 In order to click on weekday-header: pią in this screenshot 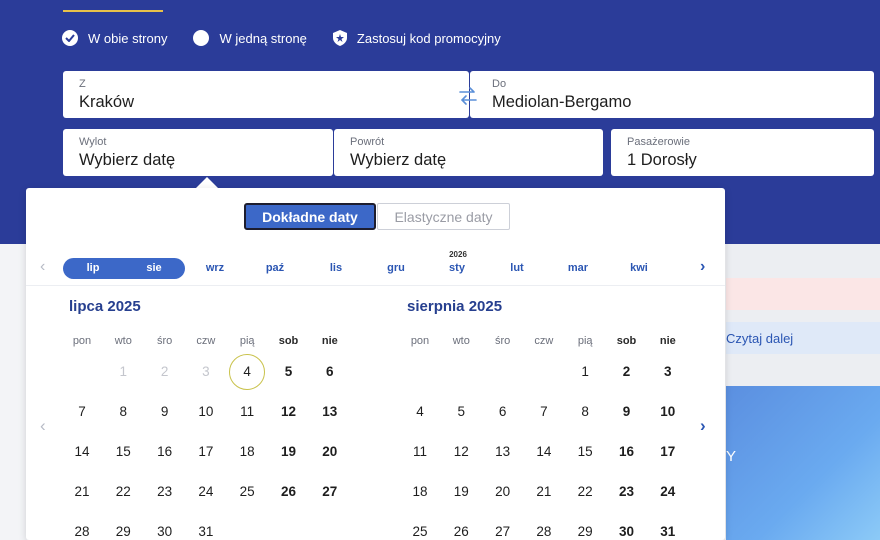, I will do `click(247, 341)`.